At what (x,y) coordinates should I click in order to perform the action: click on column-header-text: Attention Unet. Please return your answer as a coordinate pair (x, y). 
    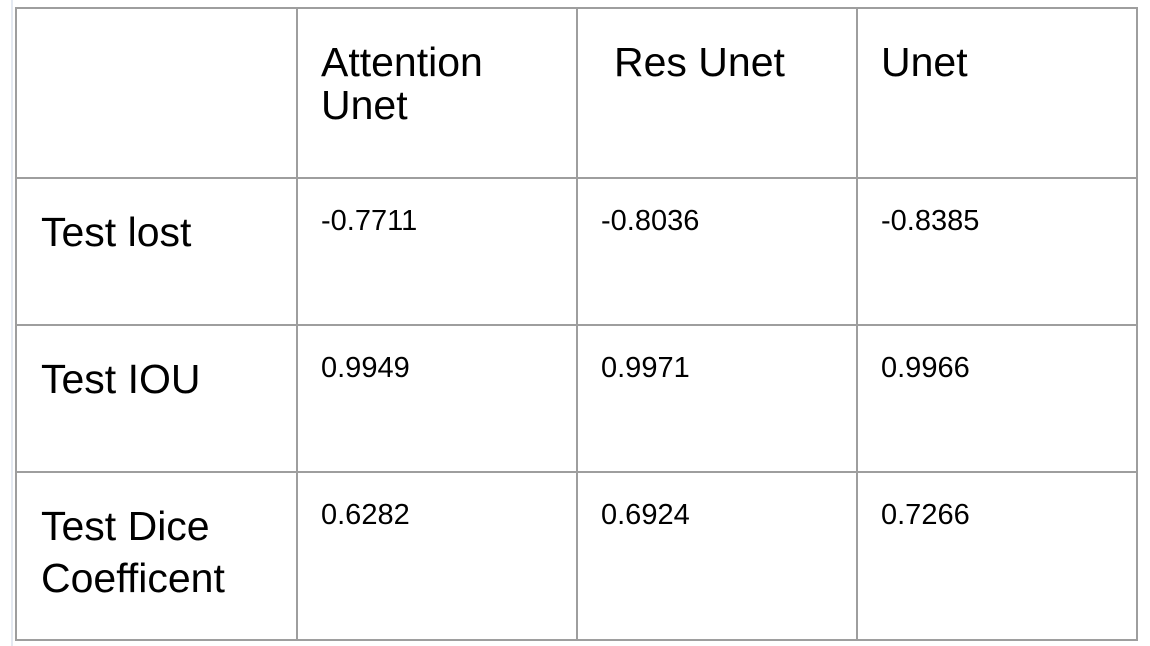
    Looking at the image, I should click on (402, 83).